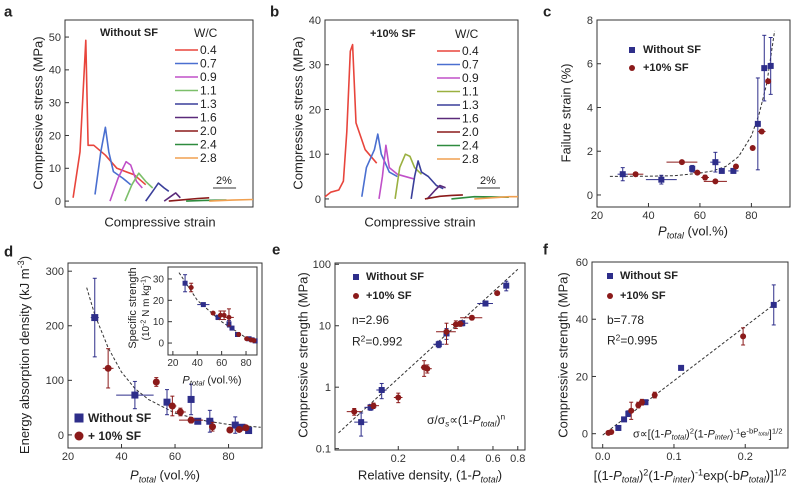 The width and height of the screenshot is (800, 485). I want to click on panel-label-a: a, so click(8, 12).